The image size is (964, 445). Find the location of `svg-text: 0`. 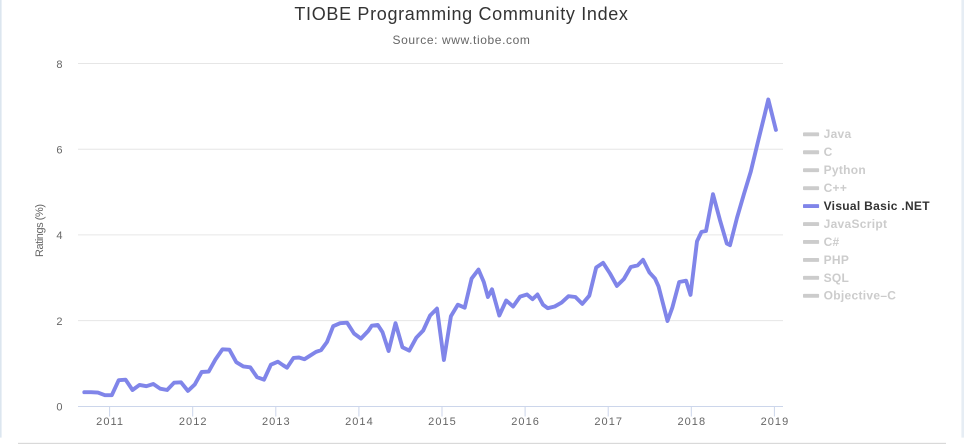

svg-text: 0 is located at coordinates (59, 408).